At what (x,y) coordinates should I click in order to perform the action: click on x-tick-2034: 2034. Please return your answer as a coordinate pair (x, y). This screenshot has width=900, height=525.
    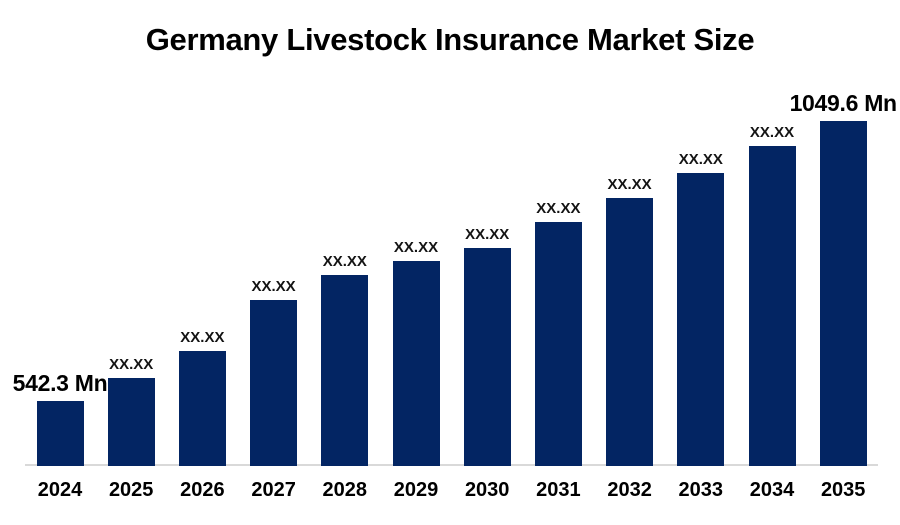
    Looking at the image, I should click on (772, 490).